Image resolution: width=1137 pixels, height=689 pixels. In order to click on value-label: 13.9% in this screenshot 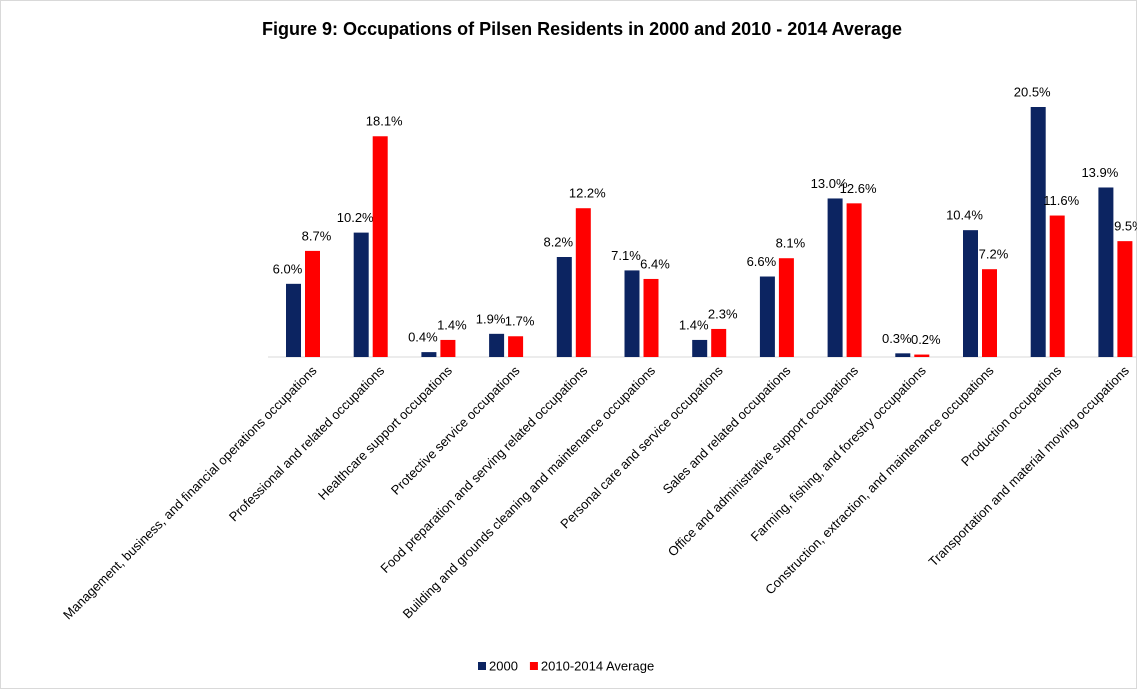, I will do `click(1099, 172)`.